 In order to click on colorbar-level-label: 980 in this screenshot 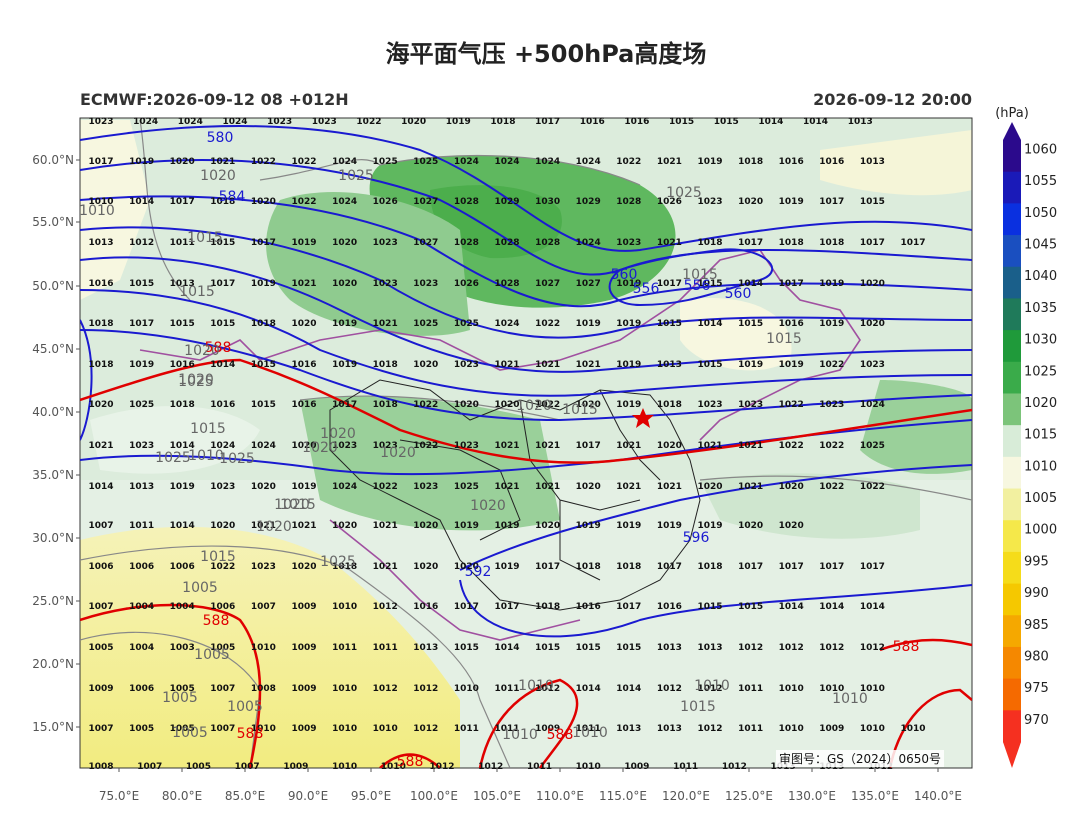, I will do `click(1036, 656)`.